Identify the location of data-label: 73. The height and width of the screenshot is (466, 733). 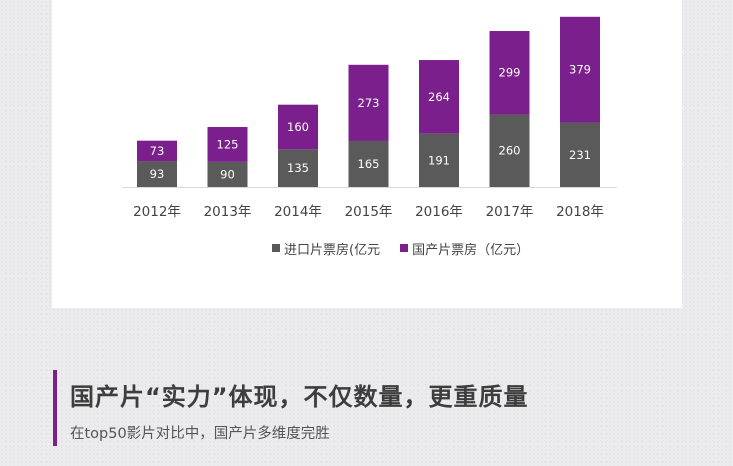
(157, 151).